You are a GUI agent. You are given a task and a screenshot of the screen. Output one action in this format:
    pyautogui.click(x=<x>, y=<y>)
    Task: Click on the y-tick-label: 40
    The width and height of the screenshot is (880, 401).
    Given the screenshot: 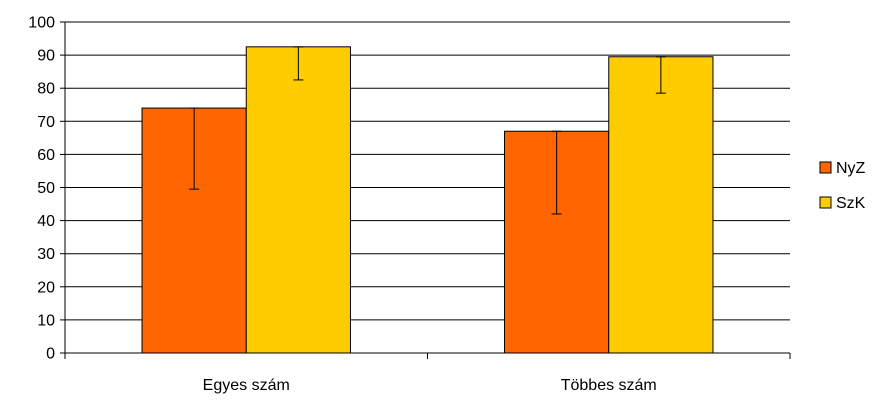 What is the action you would take?
    pyautogui.click(x=46, y=221)
    